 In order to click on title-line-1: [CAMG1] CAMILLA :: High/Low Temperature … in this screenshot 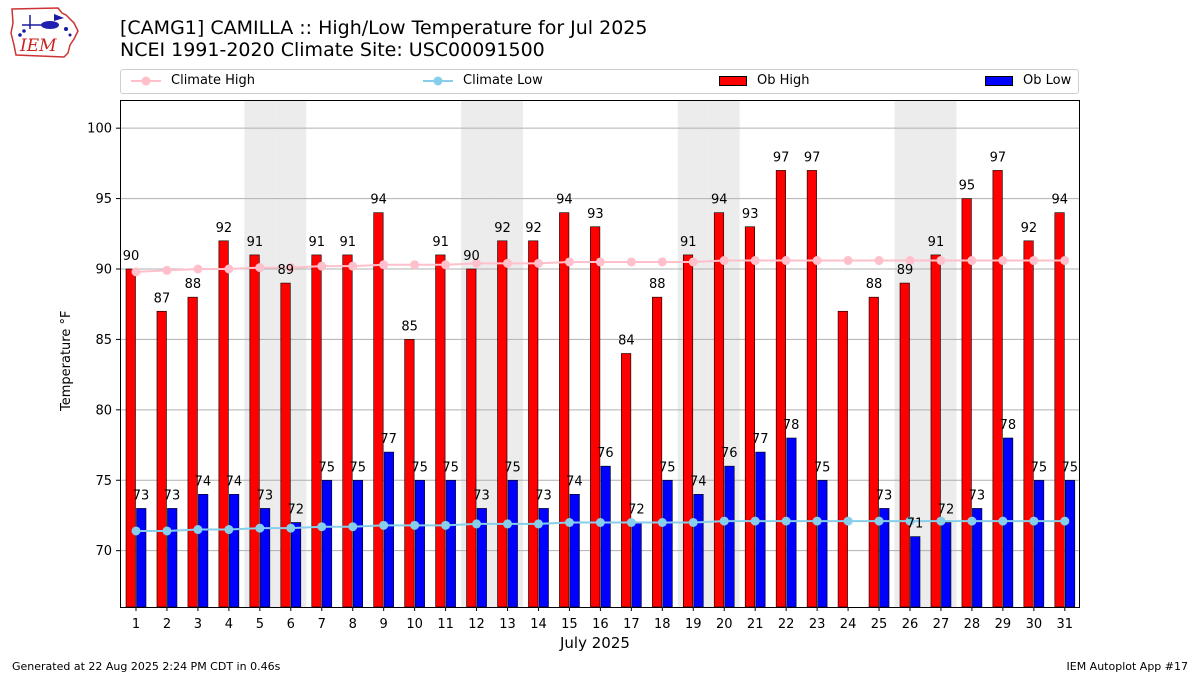, I will do `click(384, 28)`.